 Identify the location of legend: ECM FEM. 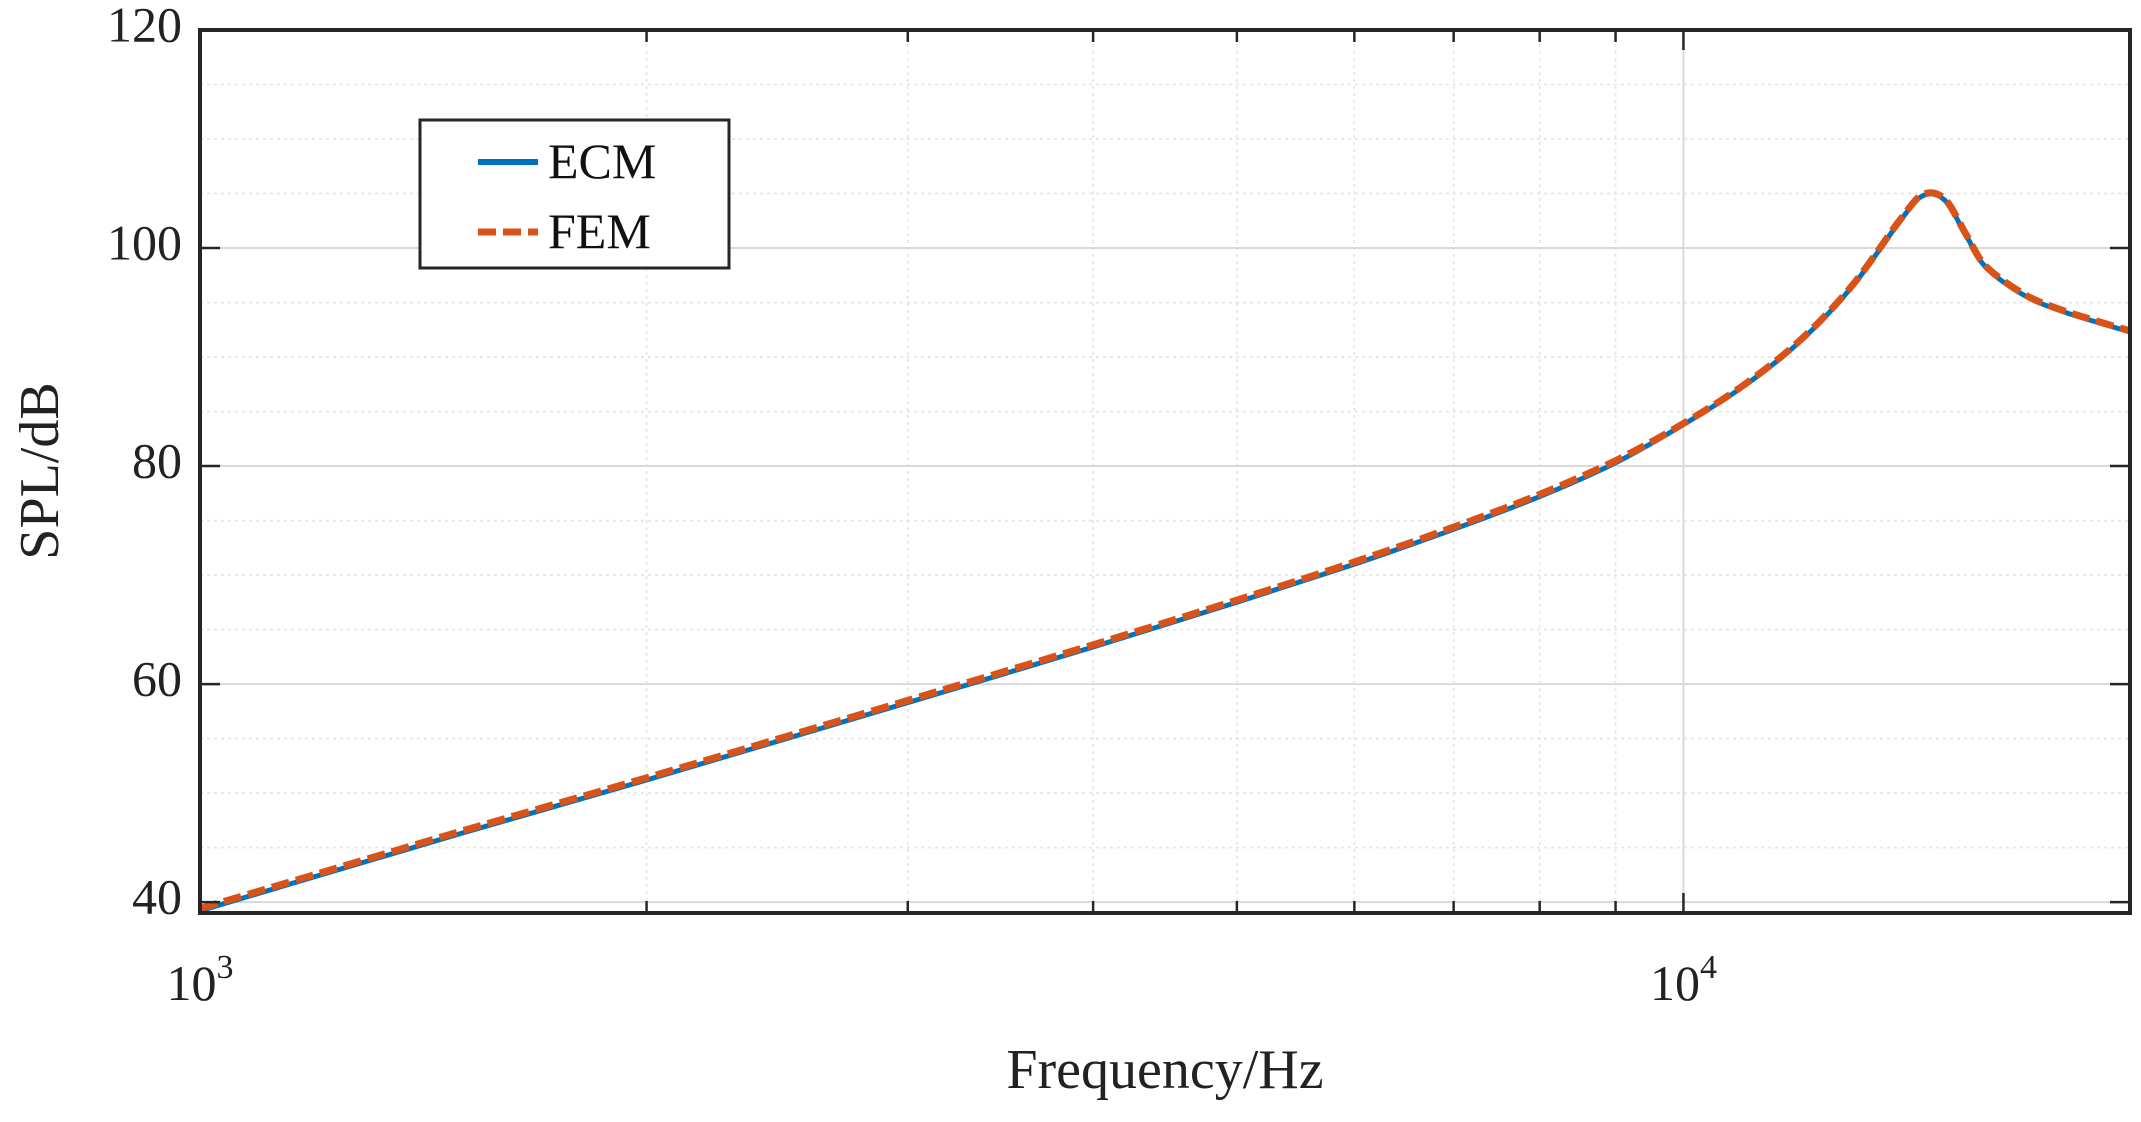
(574, 194).